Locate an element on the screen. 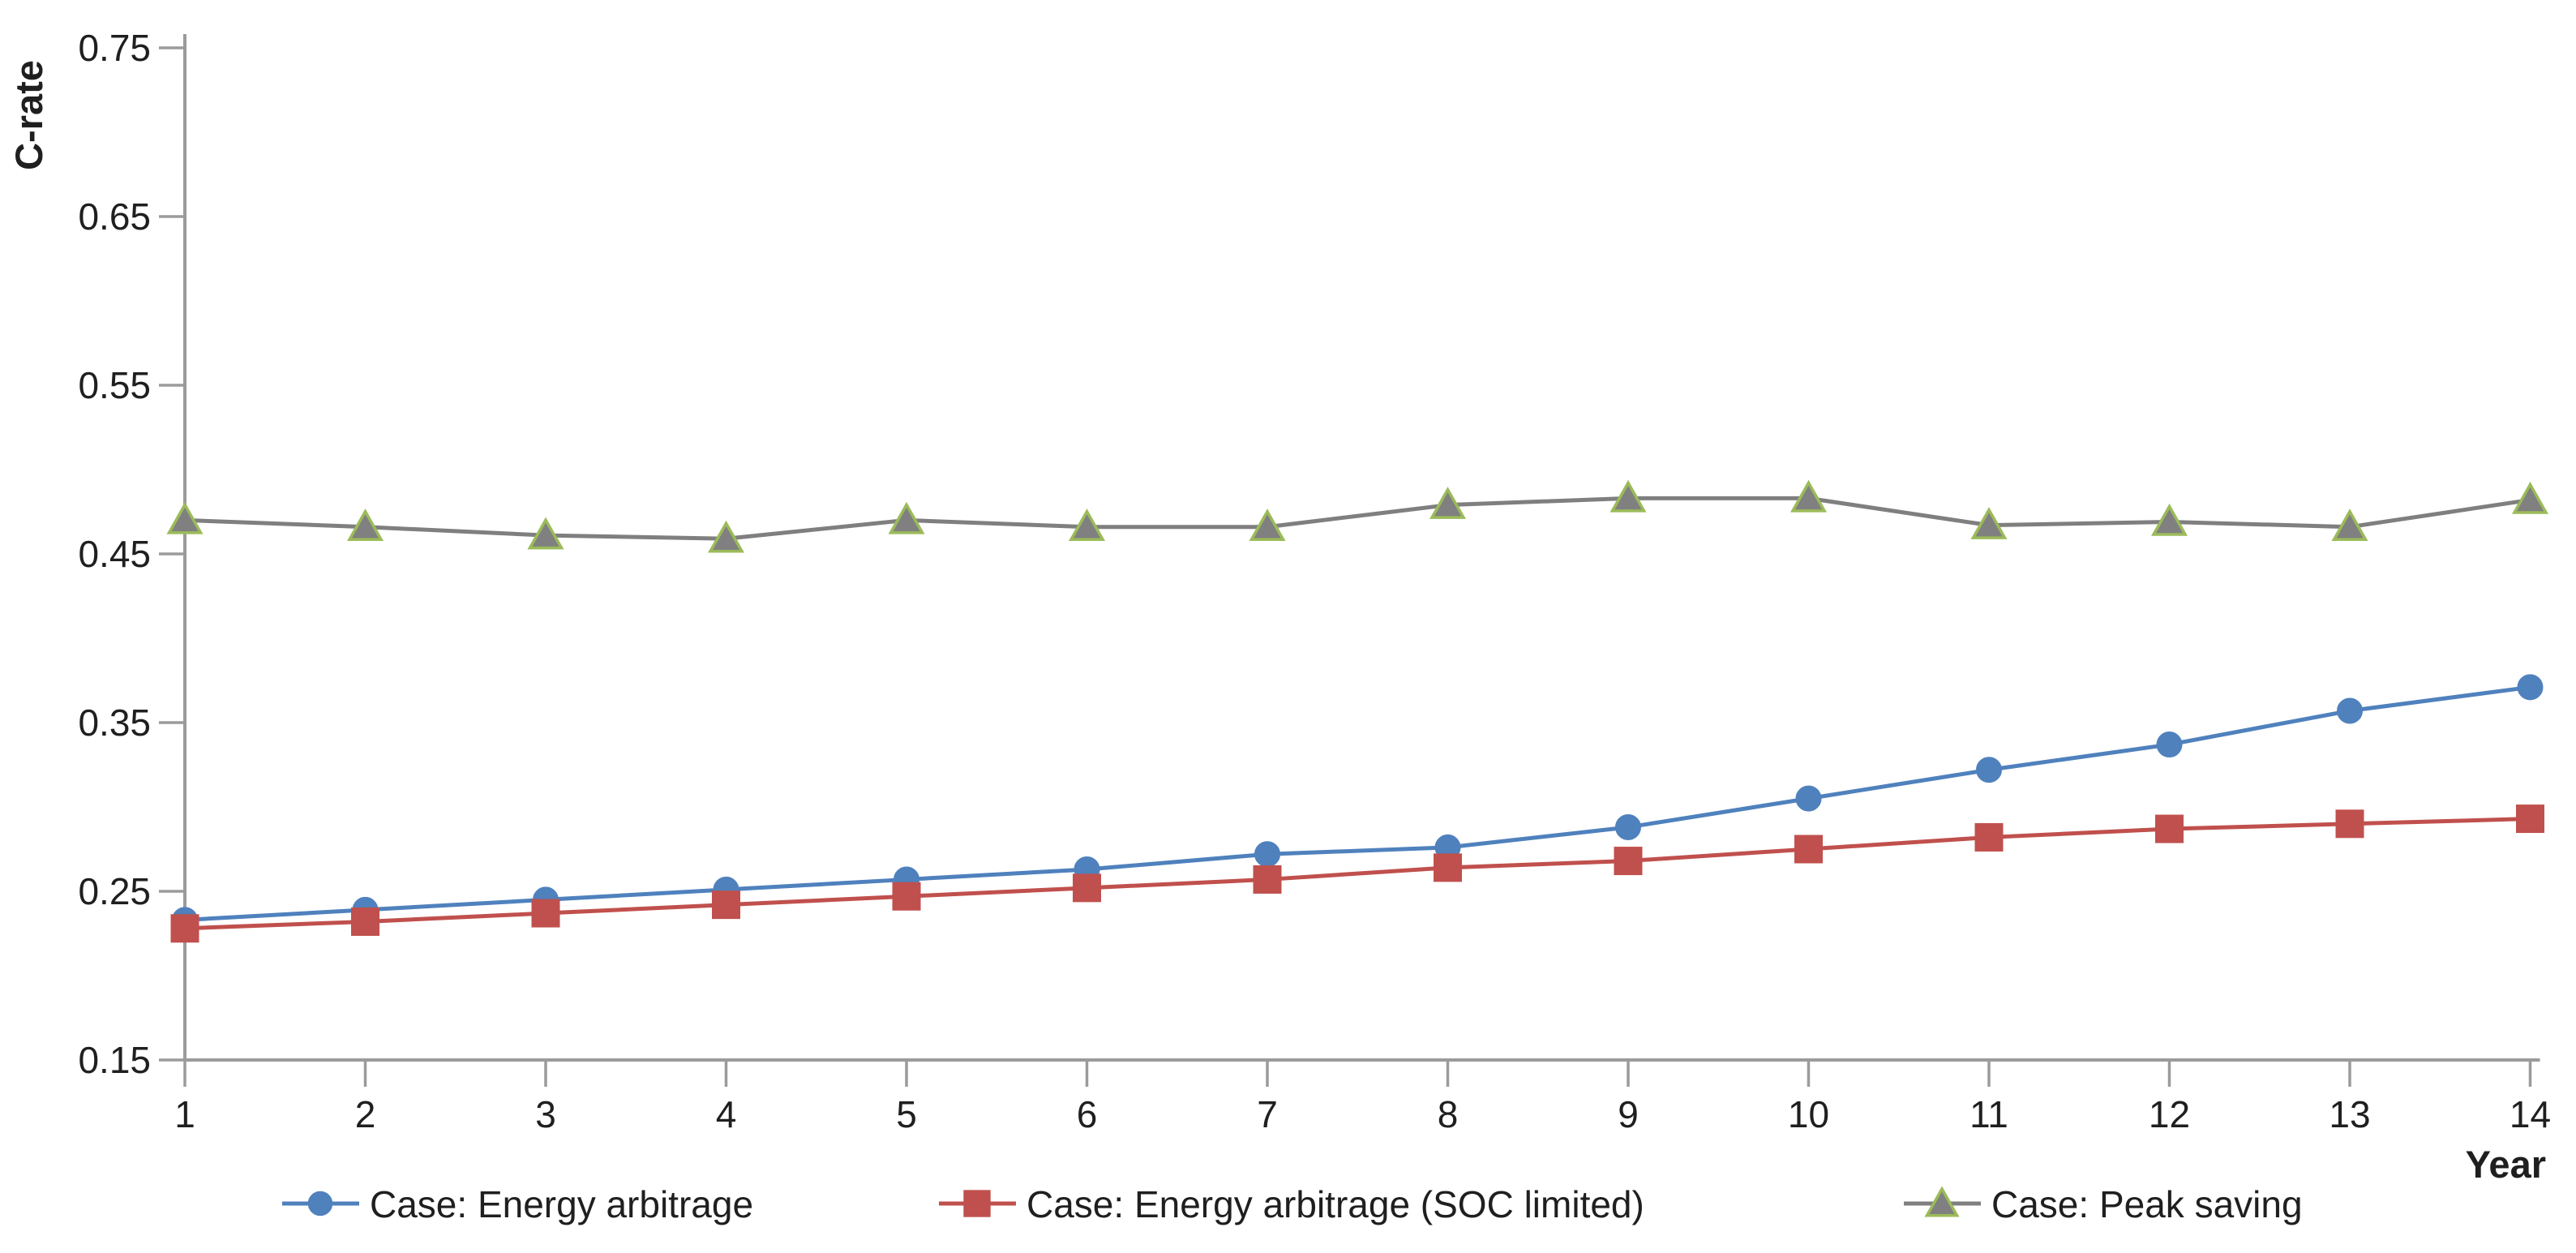 Image resolution: width=2576 pixels, height=1253 pixels. y-tick-label: 0.25 is located at coordinates (114, 891).